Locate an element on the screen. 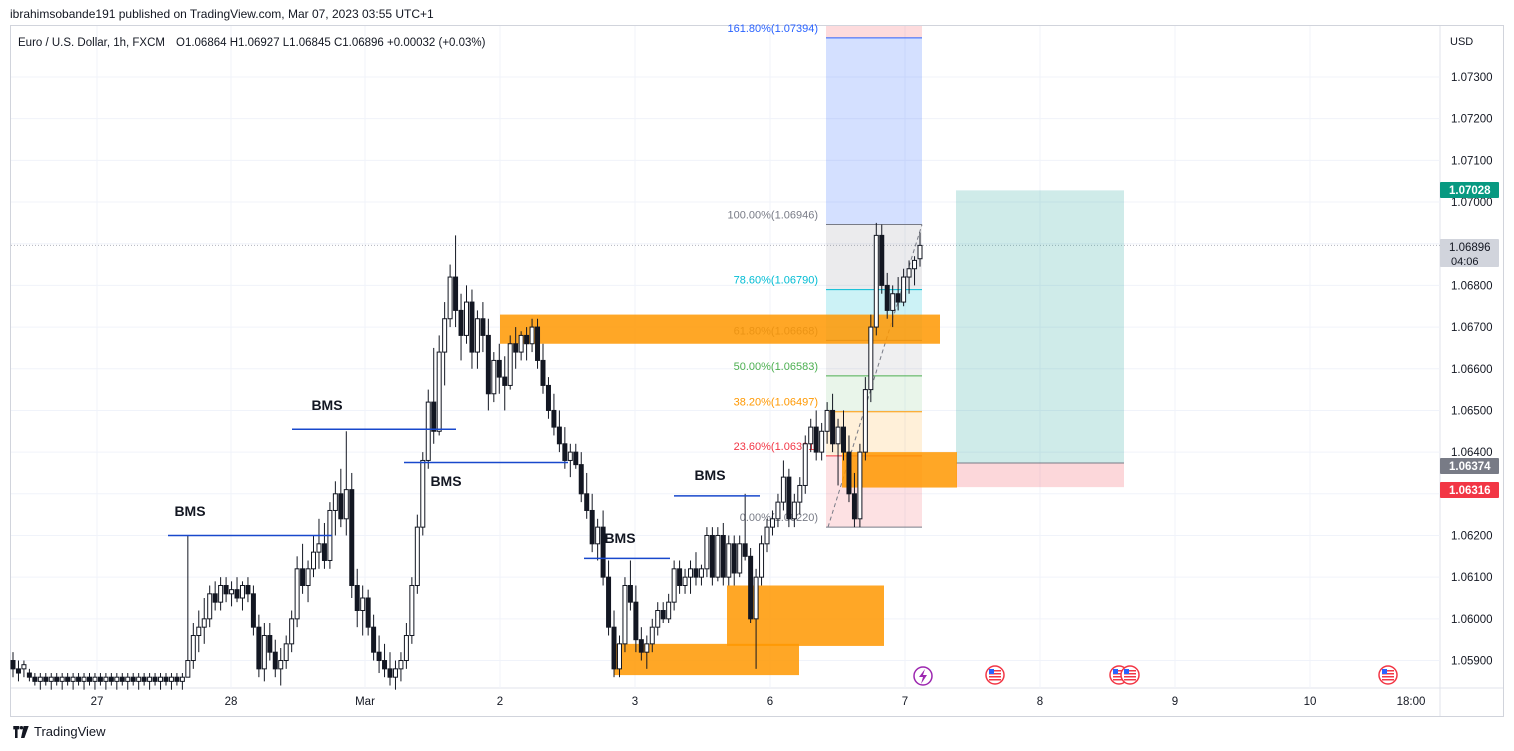  time-axis: 27 28 Mar 2 3 6 7 8 9 10 18:00 is located at coordinates (758, 702).